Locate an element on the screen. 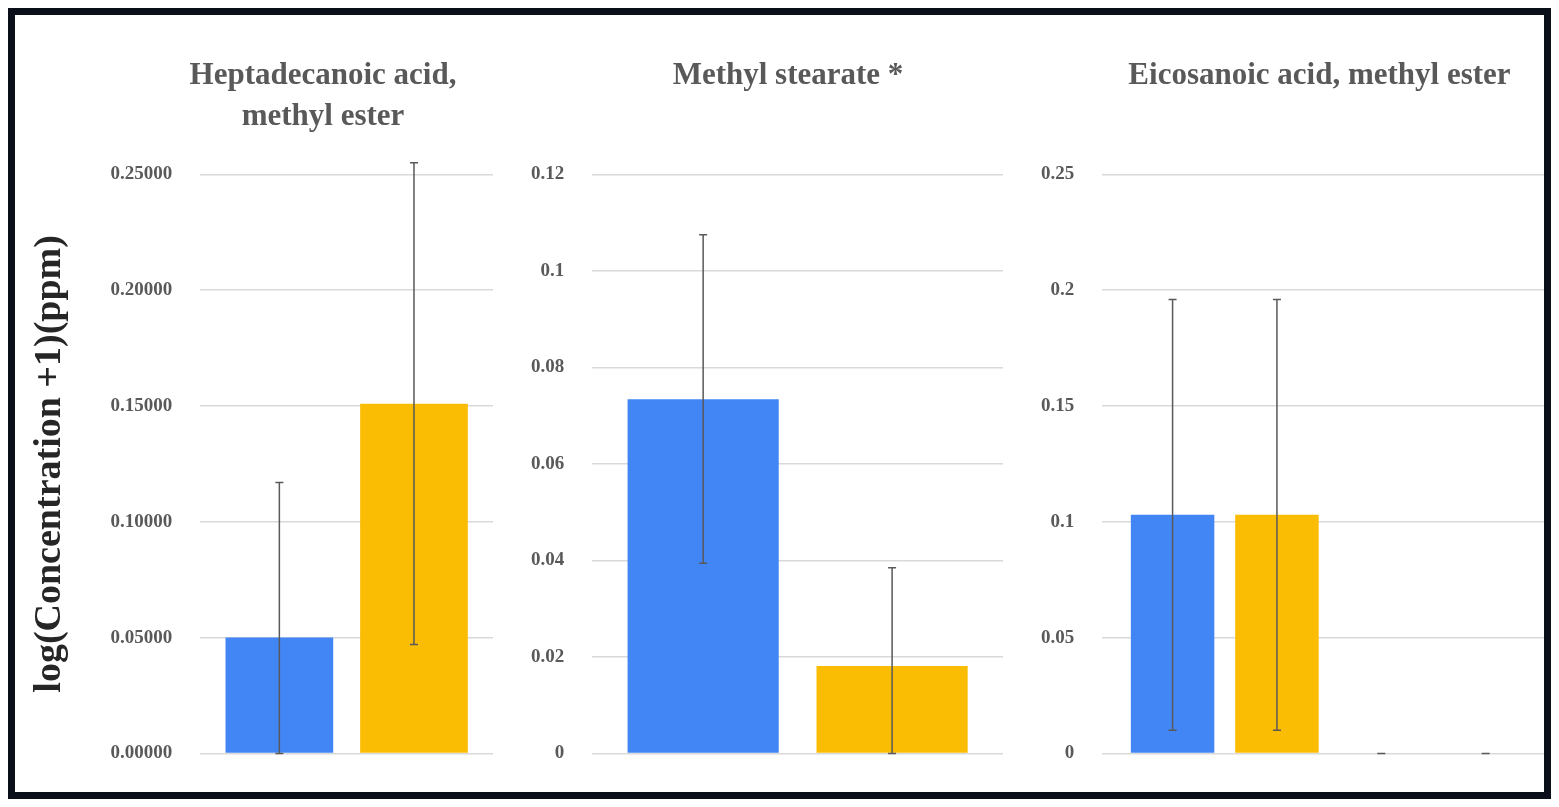  y-tick-label: 0.00000 is located at coordinates (141, 752).